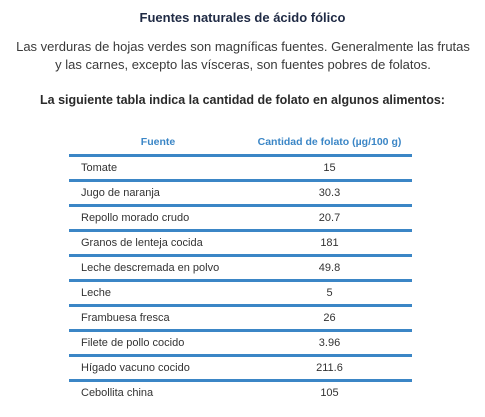  Describe the element at coordinates (329, 268) in the screenshot. I see `folate-value-cell: 49.8` at that location.